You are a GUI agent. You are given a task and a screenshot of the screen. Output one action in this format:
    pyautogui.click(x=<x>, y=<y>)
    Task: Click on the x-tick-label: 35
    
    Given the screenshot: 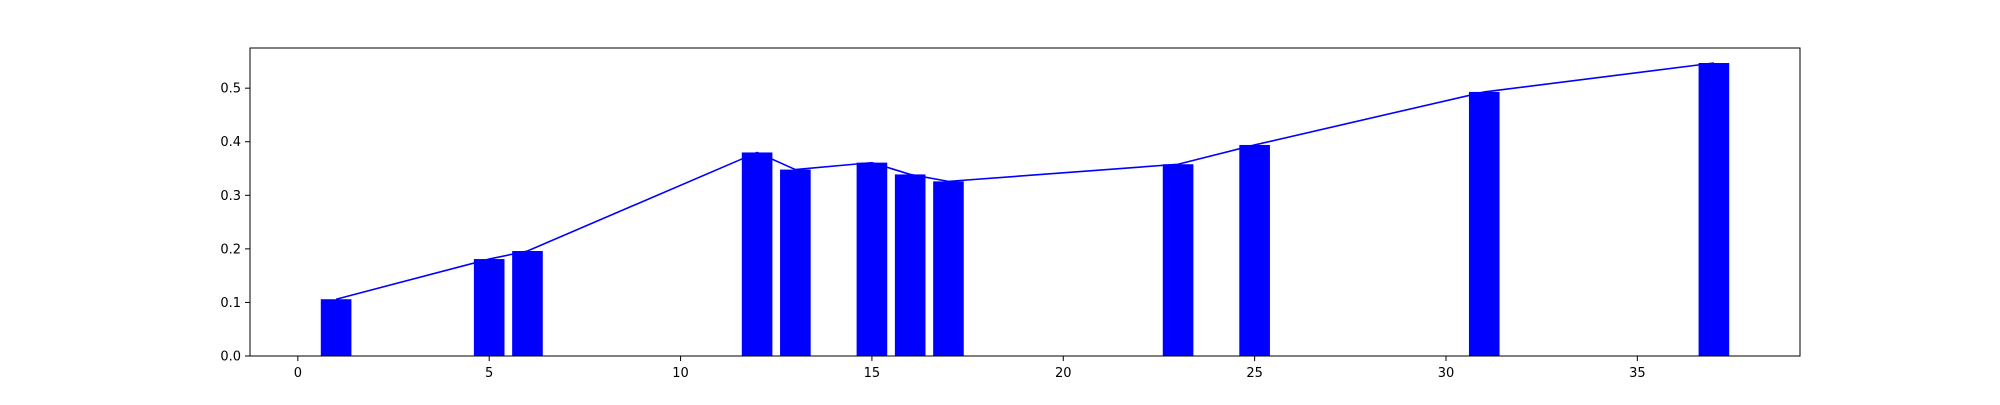 What is the action you would take?
    pyautogui.click(x=1637, y=373)
    